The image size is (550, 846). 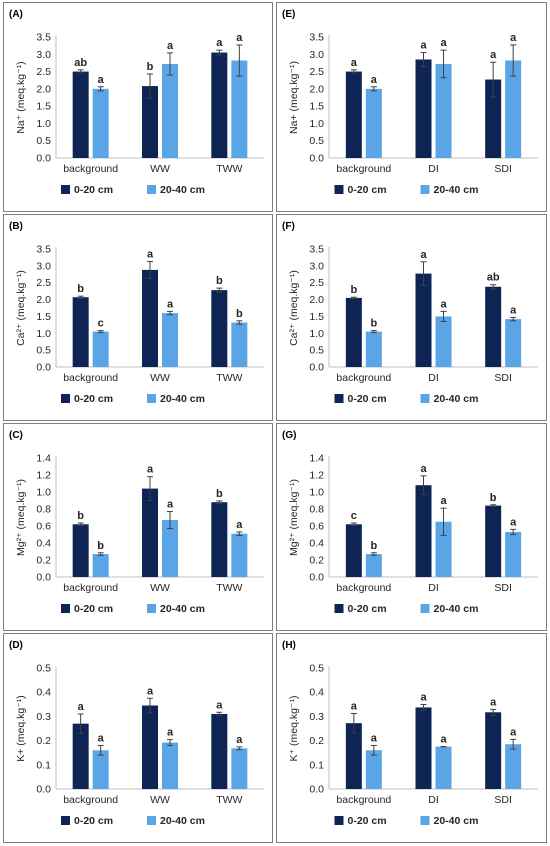 What do you see at coordinates (150, 747) in the screenshot?
I see `bar-0-20cm-ww` at bounding box center [150, 747].